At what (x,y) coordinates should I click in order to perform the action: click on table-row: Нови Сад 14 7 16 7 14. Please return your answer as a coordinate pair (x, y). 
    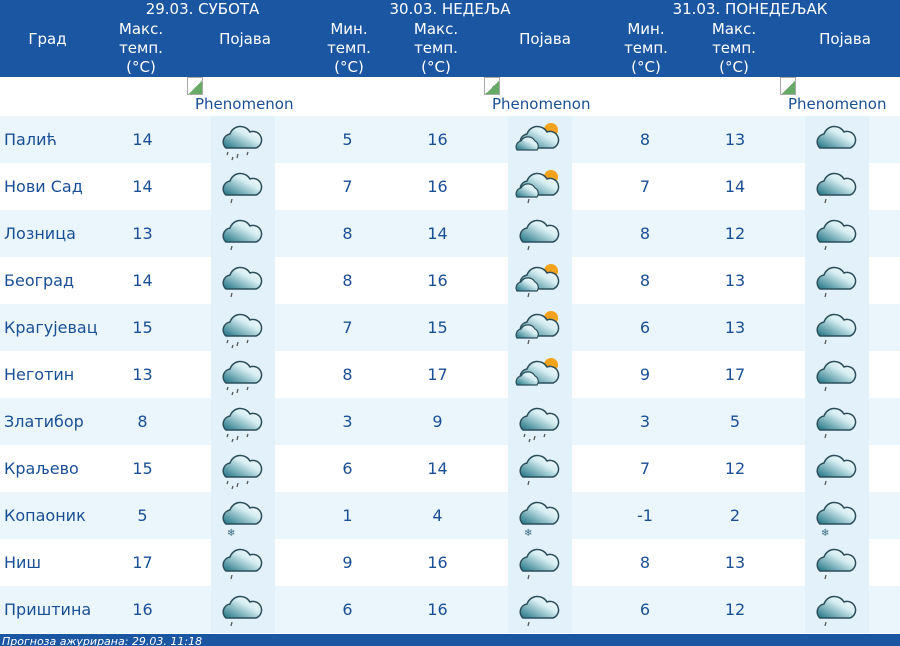
    Looking at the image, I should click on (450, 186).